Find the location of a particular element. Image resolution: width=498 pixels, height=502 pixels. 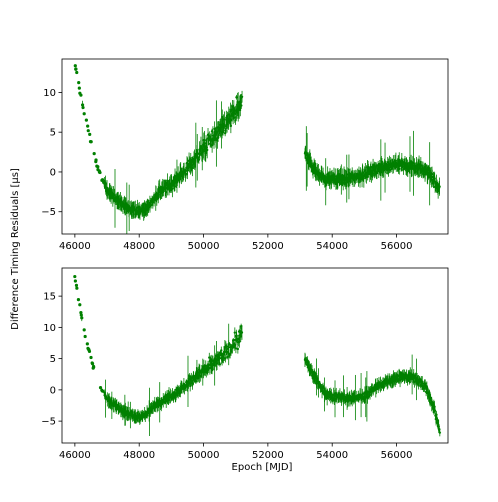

shared-ylabel: Difference Timing Residuals [μs] is located at coordinates (15, 249).